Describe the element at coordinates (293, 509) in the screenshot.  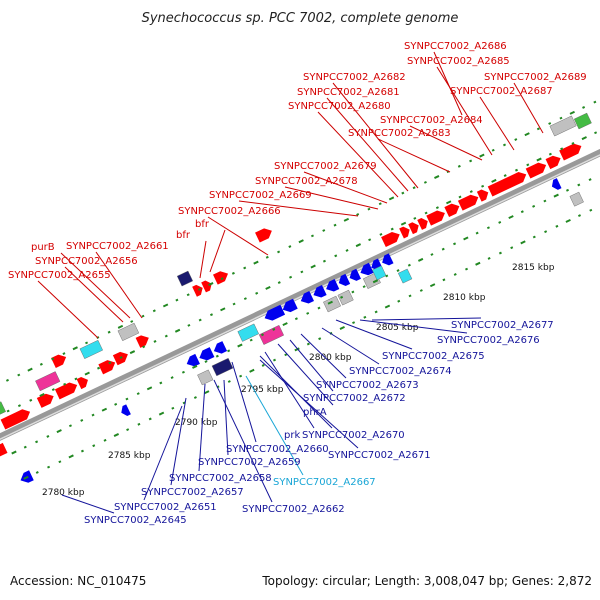
I see `reverse-gene-label: SYNPCC7002_A2662` at that location.